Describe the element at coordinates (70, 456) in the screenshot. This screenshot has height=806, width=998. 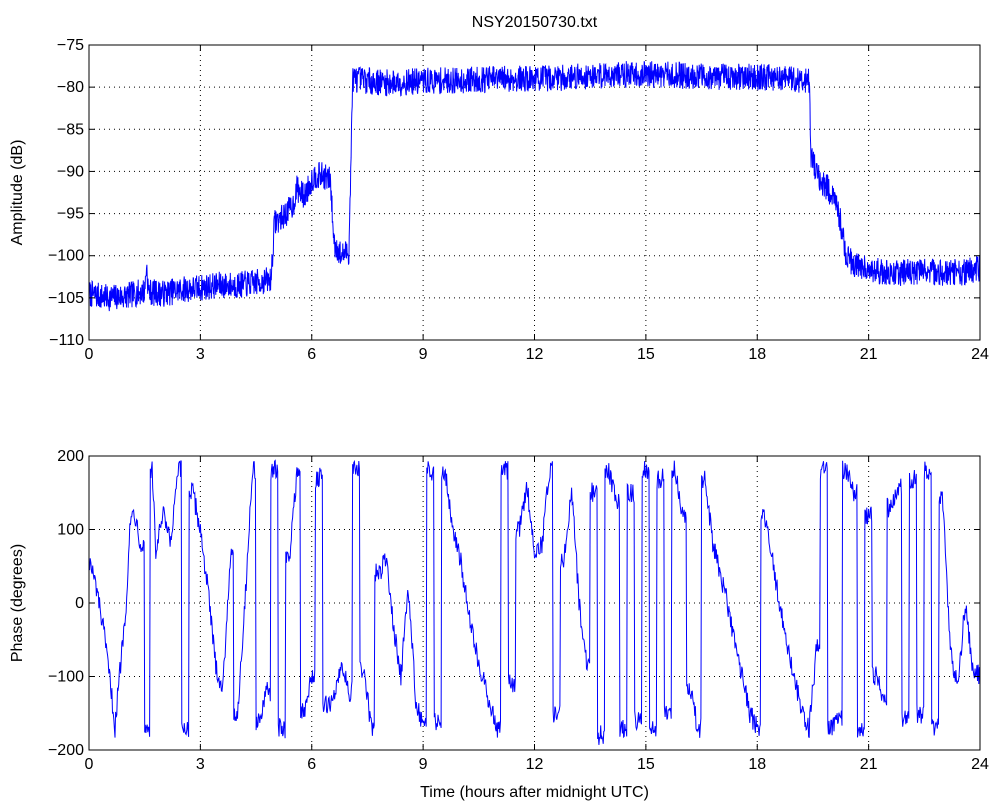
I see `y-tick-label: 200` at that location.